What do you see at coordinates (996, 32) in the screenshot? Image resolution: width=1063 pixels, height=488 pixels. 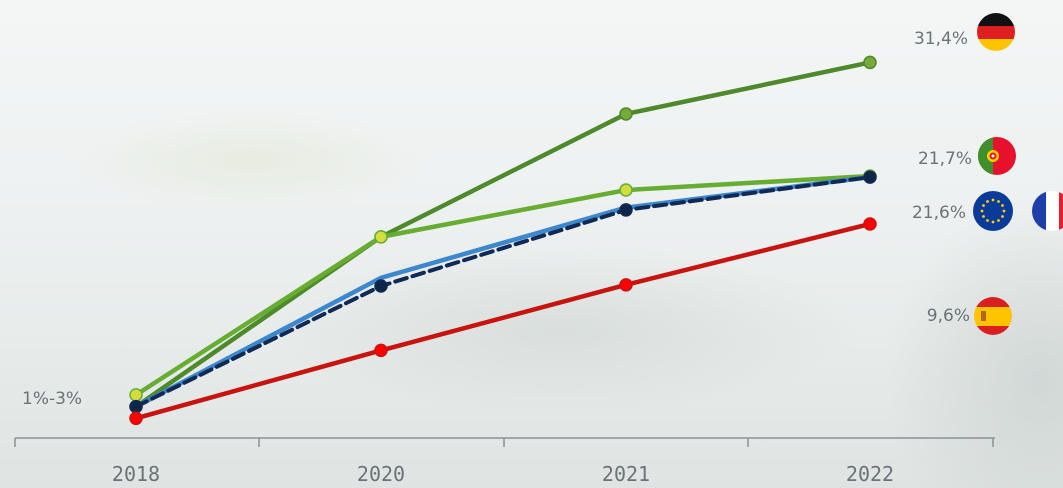 I see `germany-flag-icon` at bounding box center [996, 32].